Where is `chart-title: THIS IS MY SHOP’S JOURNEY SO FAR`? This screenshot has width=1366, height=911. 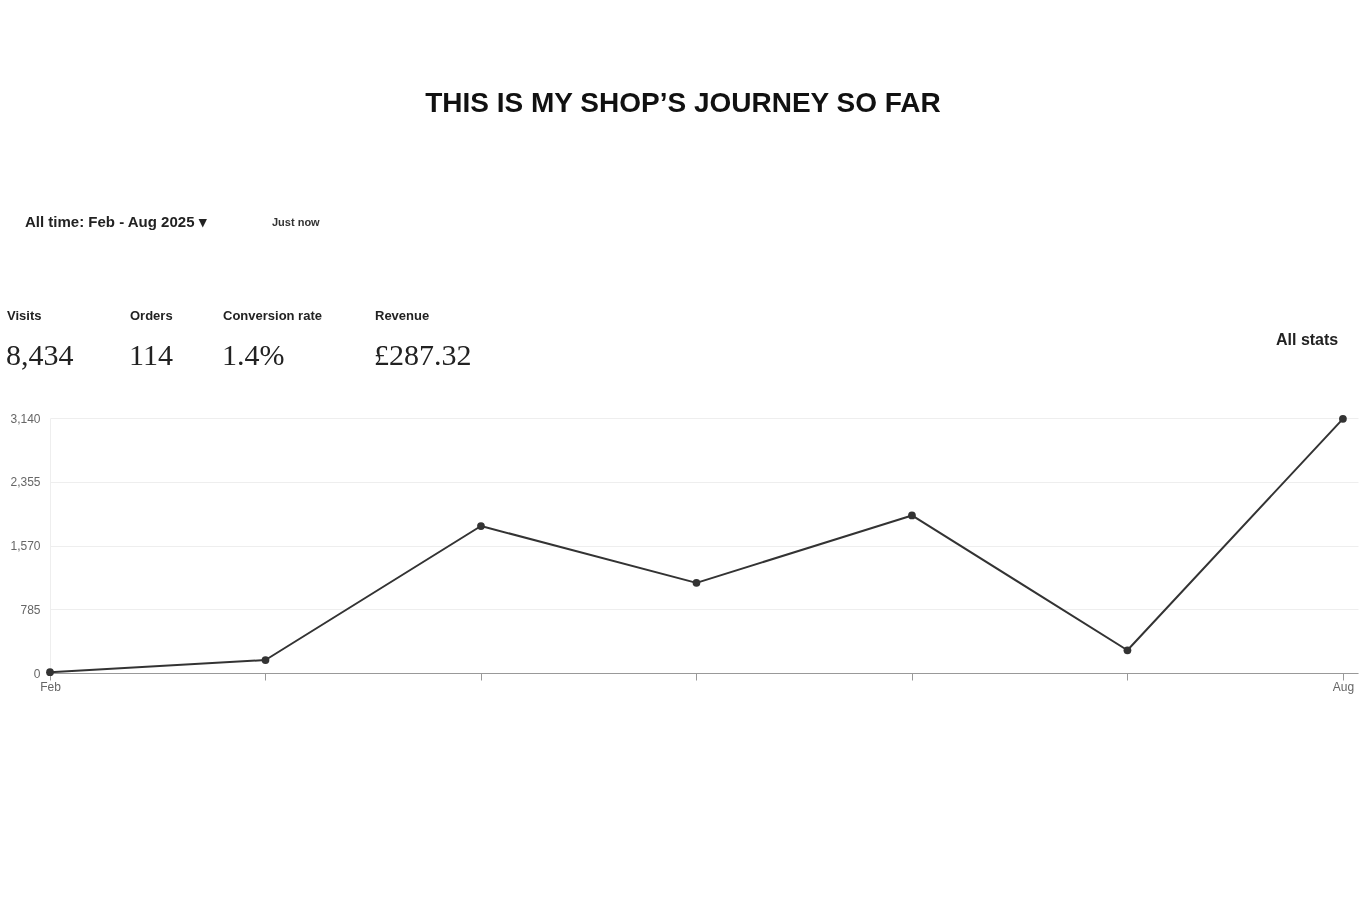 chart-title: THIS IS MY SHOP’S JOURNEY SO FAR is located at coordinates (683, 102).